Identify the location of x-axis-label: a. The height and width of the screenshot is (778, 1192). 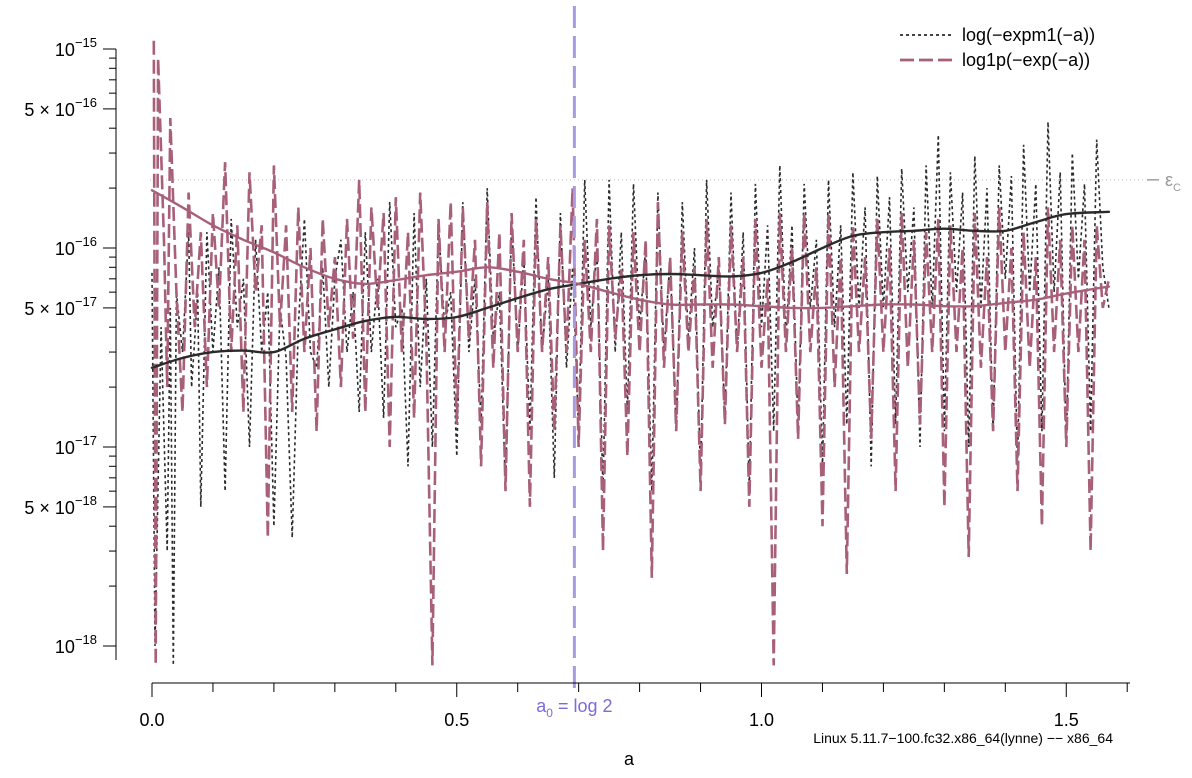
(629, 759).